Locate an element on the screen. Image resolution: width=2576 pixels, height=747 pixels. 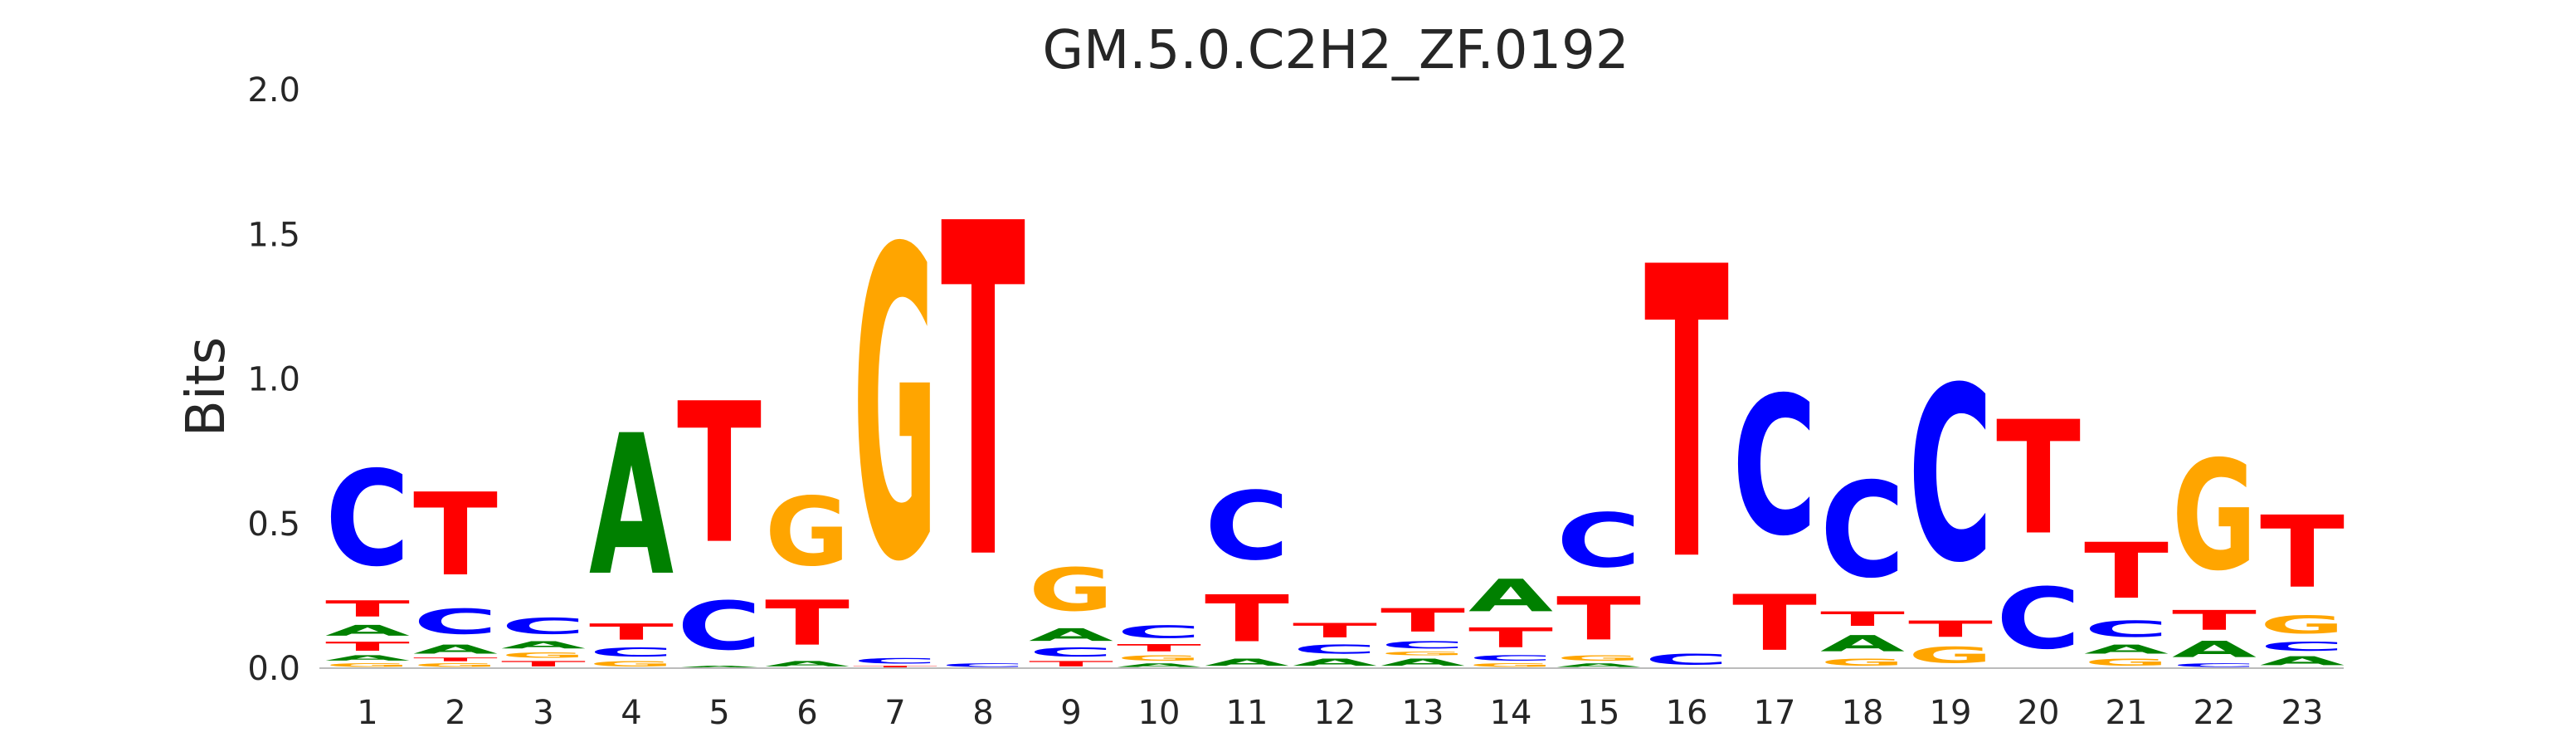
x-tick-label: 11 is located at coordinates (1247, 713).